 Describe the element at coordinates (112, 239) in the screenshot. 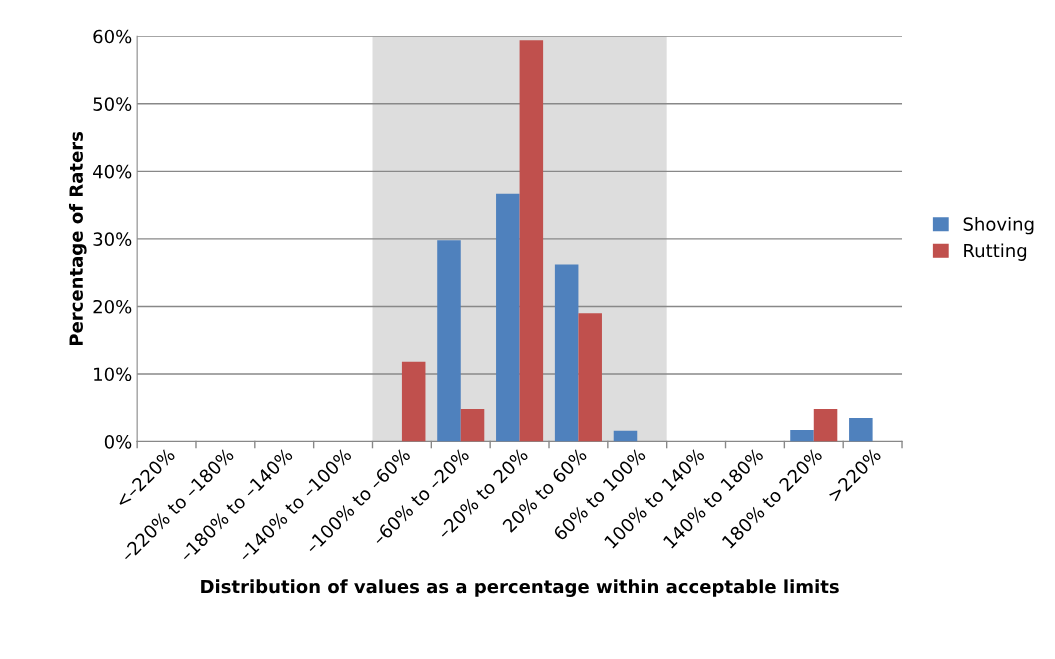

I see `y-tick-label: 30%` at that location.